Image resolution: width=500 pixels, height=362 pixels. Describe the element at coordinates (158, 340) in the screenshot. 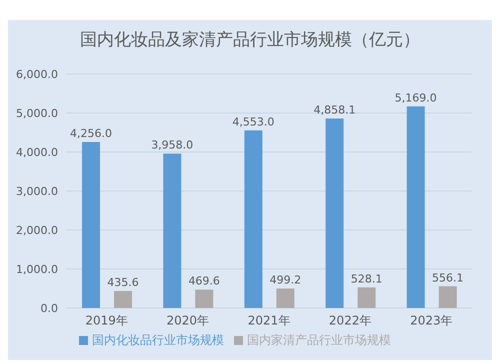

I see `legend-label: 国内化妆品行业市场规模` at that location.